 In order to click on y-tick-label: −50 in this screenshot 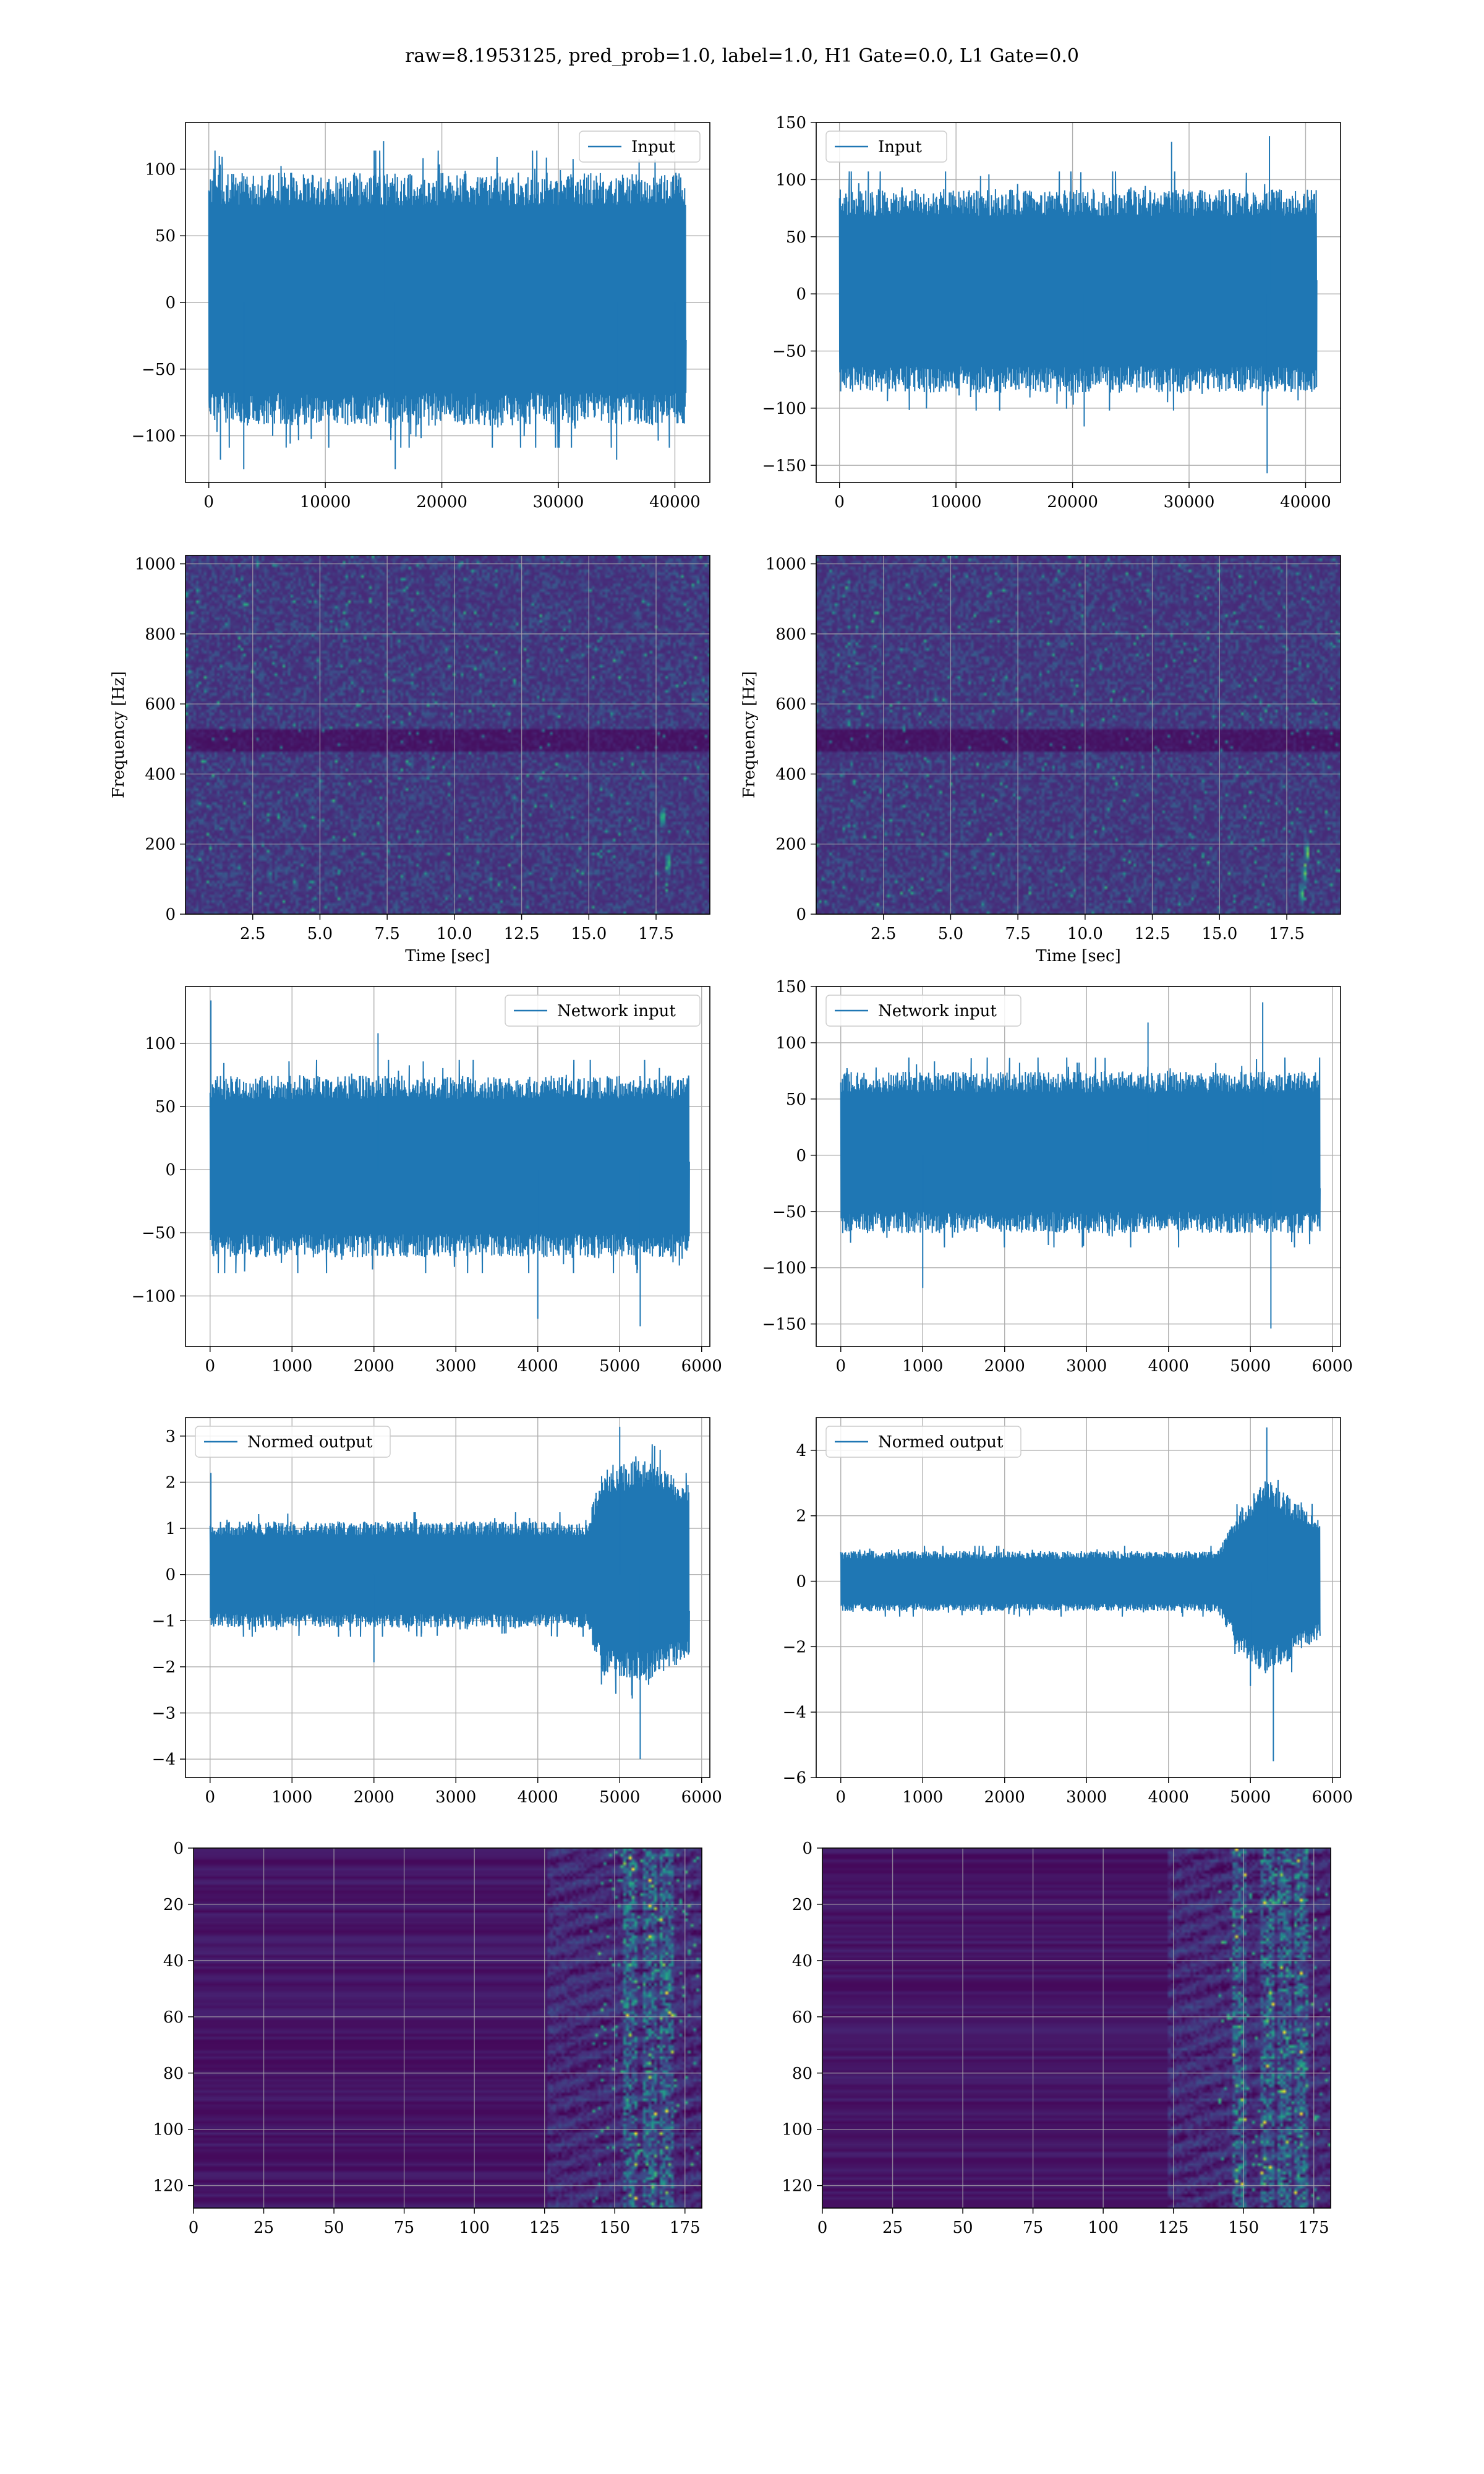, I will do `click(789, 1212)`.